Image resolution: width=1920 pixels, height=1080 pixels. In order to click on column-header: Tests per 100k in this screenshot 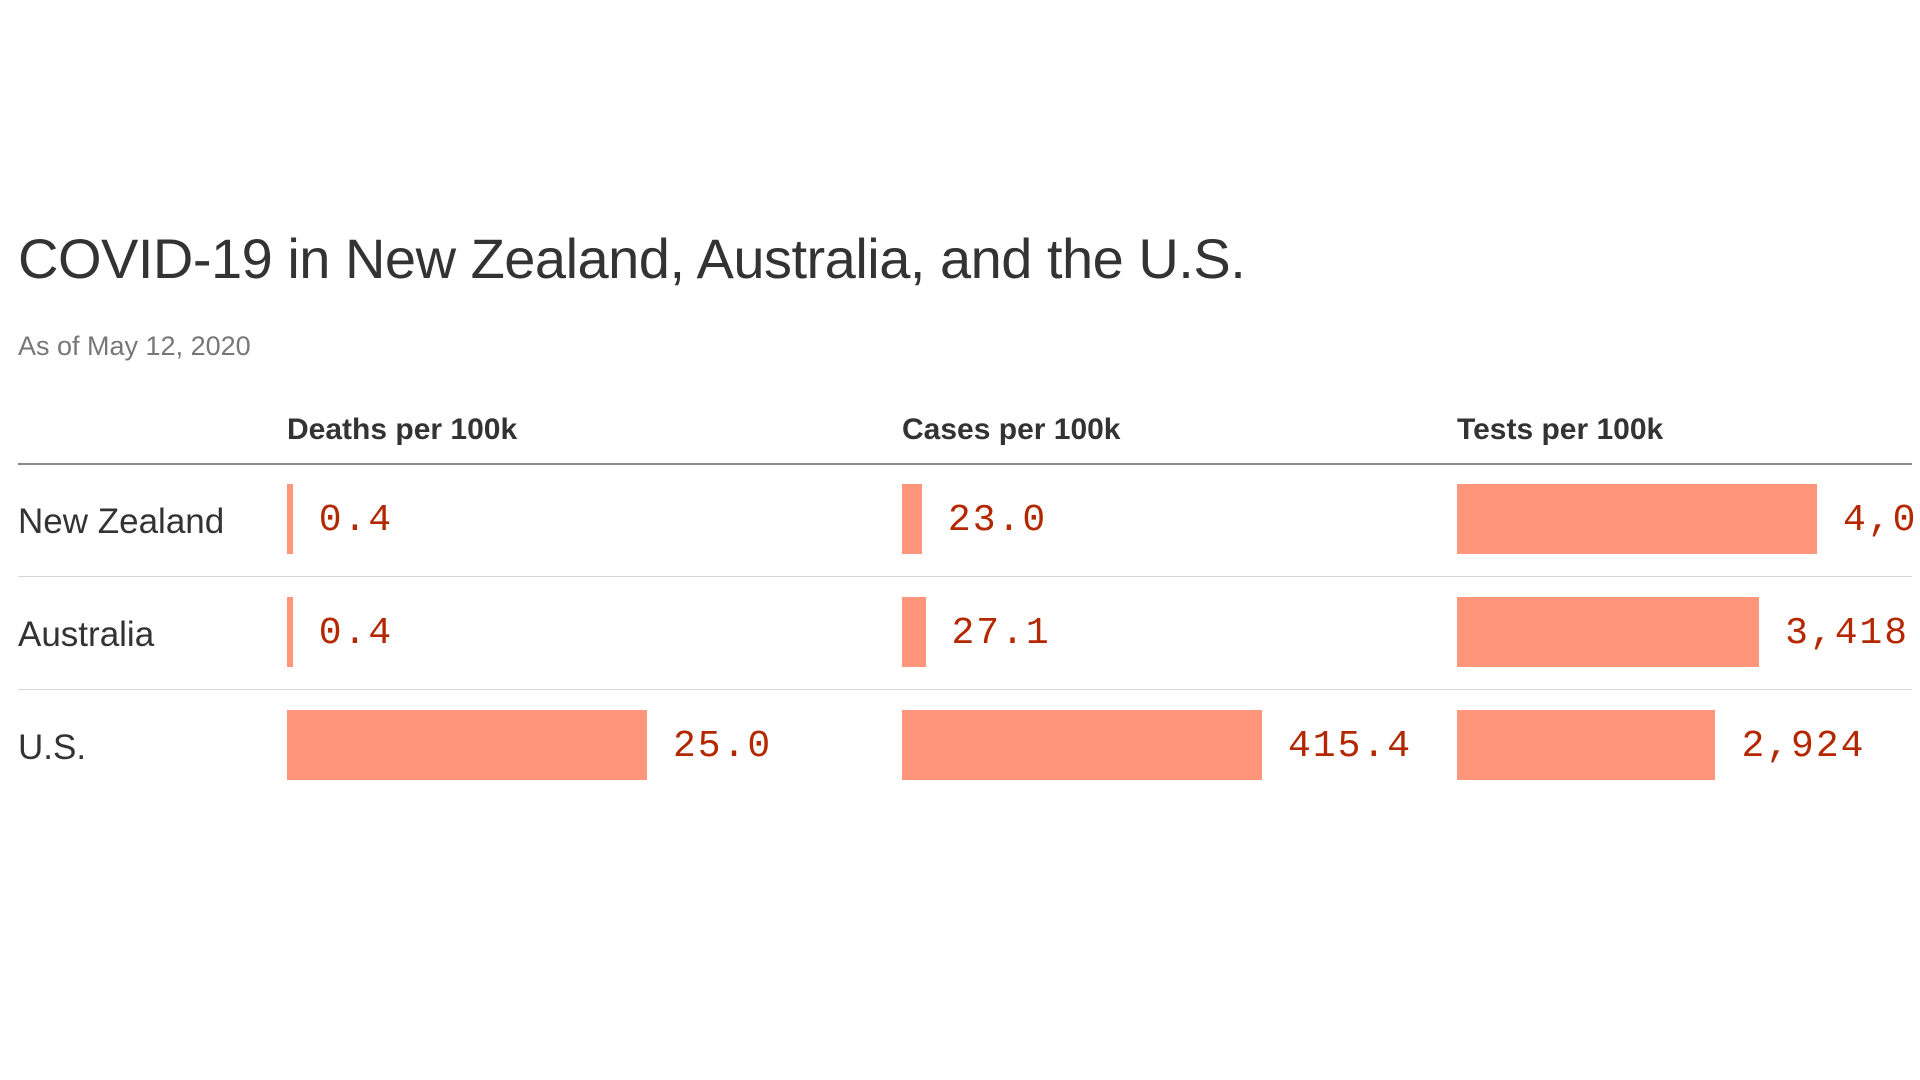, I will do `click(1560, 429)`.